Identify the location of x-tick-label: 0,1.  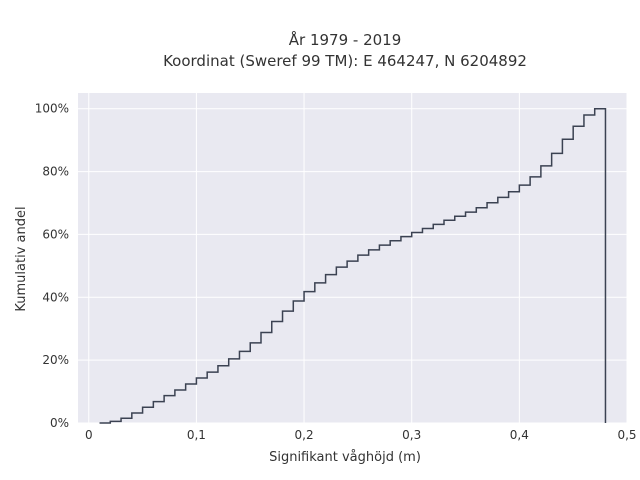
(196, 435).